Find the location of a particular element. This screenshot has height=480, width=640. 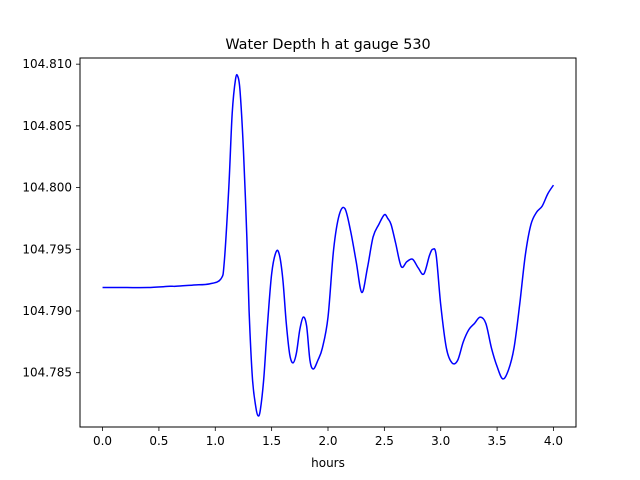

x-tick-label: 0.0 is located at coordinates (102, 441).